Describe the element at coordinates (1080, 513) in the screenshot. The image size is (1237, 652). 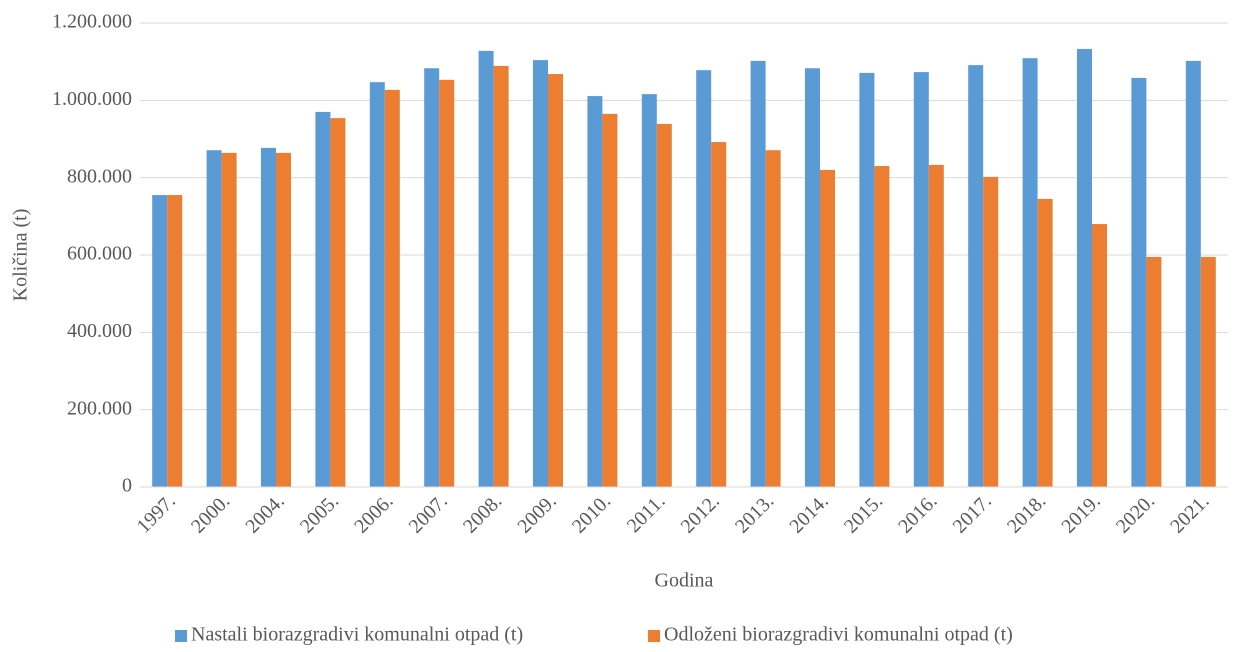
I see `x-tick-label: 2019.` at that location.